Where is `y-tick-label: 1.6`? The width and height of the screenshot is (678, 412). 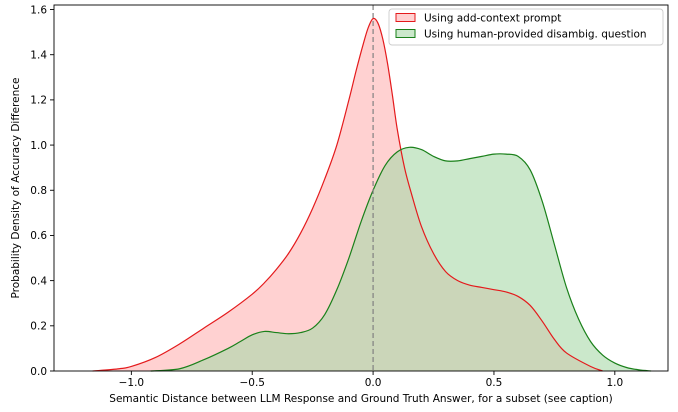 y-tick-label: 1.6 is located at coordinates (38, 10).